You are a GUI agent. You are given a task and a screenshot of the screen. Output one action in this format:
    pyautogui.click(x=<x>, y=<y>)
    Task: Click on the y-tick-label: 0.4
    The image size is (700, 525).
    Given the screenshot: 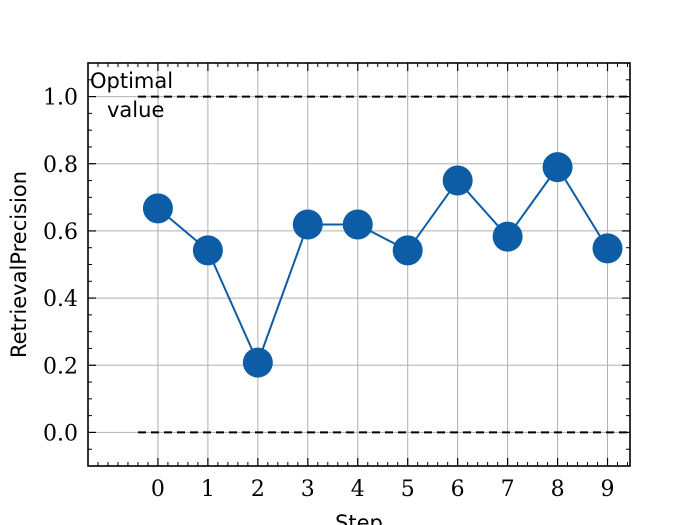 What is the action you would take?
    pyautogui.click(x=60, y=299)
    